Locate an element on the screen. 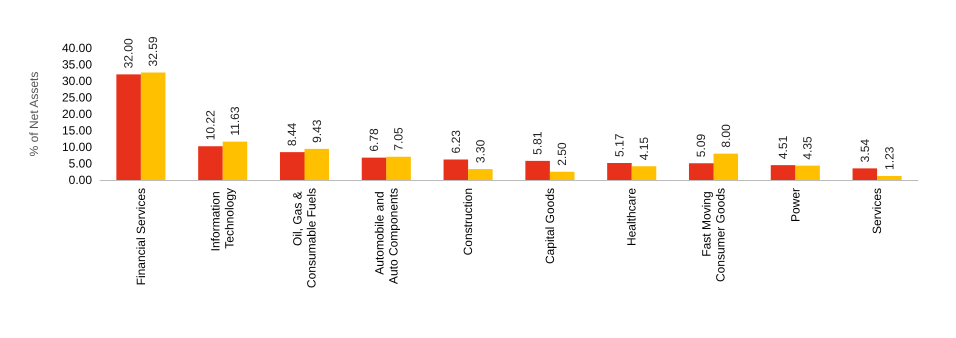  x-tick-label: Power is located at coordinates (795, 205).